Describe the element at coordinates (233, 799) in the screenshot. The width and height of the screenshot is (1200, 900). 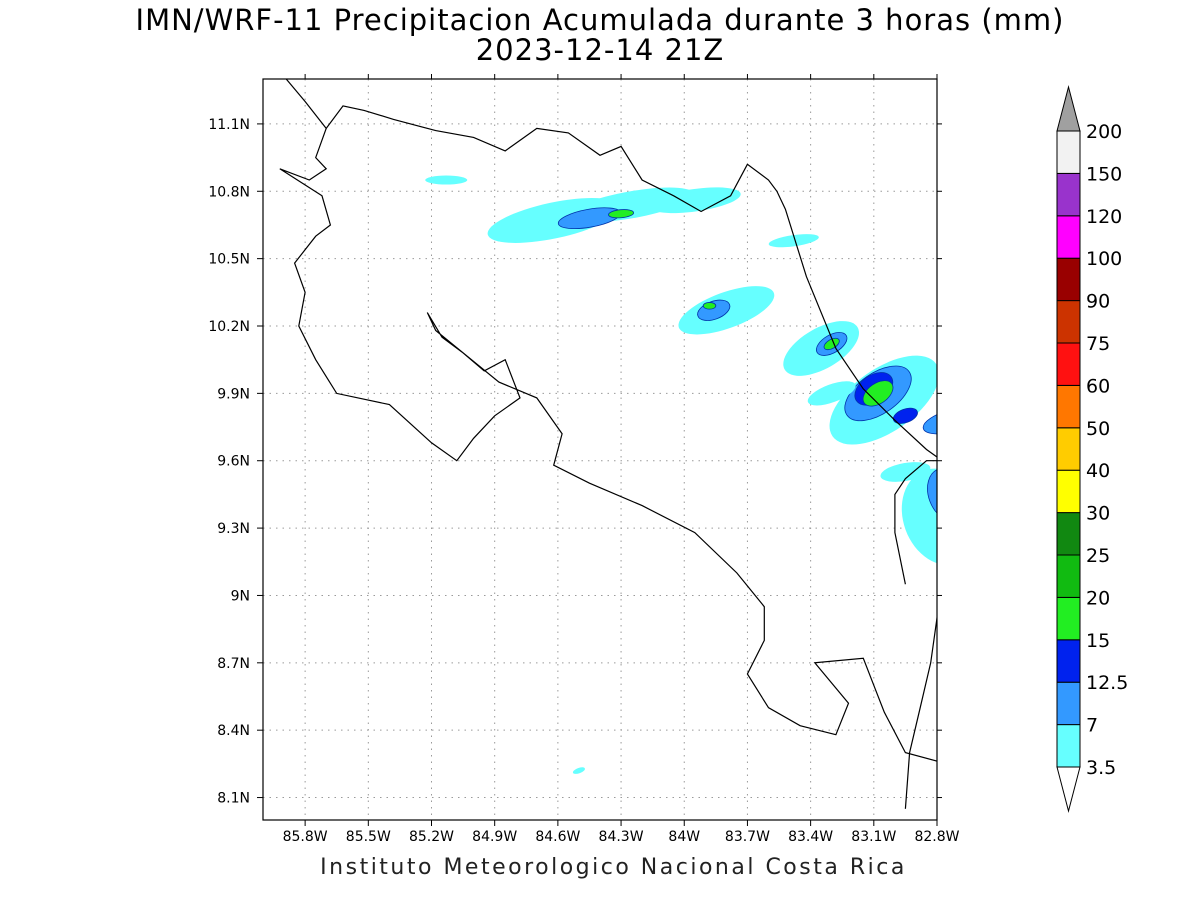
I see `lat-tick-label: 8.1N` at that location.